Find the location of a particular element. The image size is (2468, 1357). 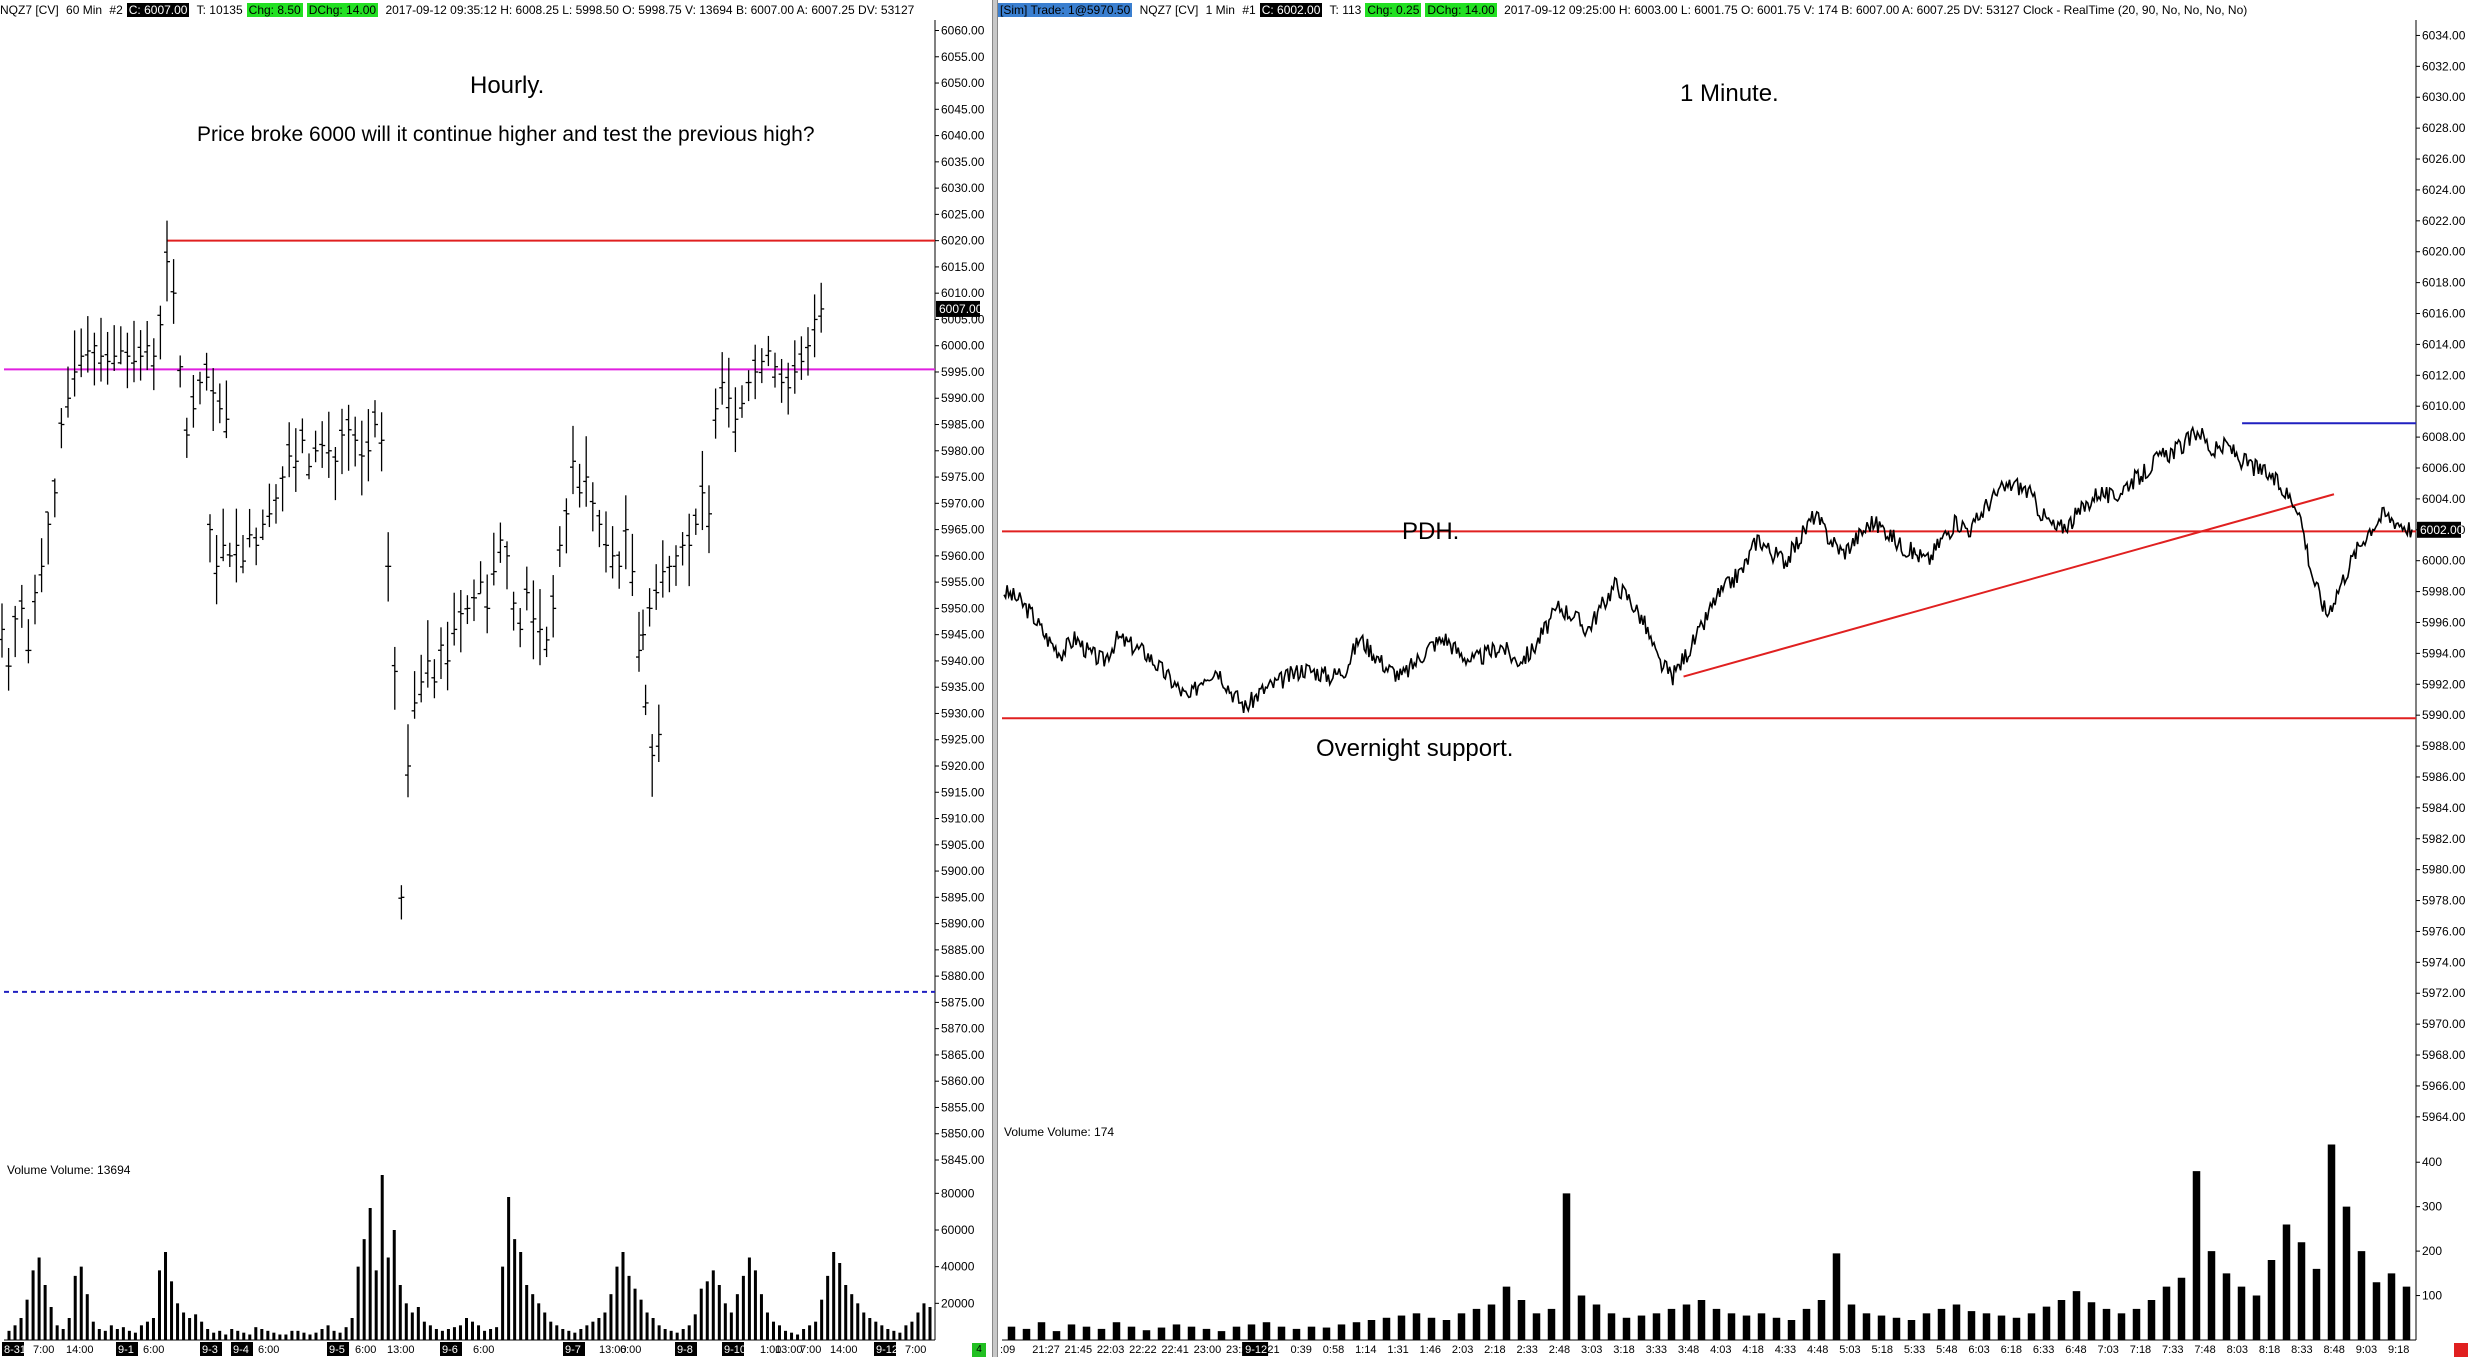

volume-tick-label: 40000 is located at coordinates (958, 1267).